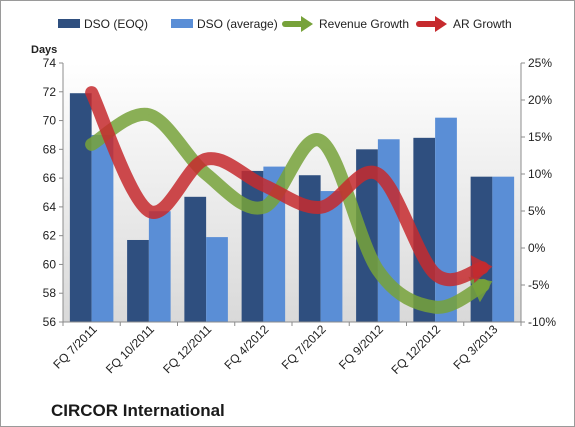 The image size is (575, 427). What do you see at coordinates (182, 23) in the screenshot?
I see `legend-swatch-dso-average-` at bounding box center [182, 23].